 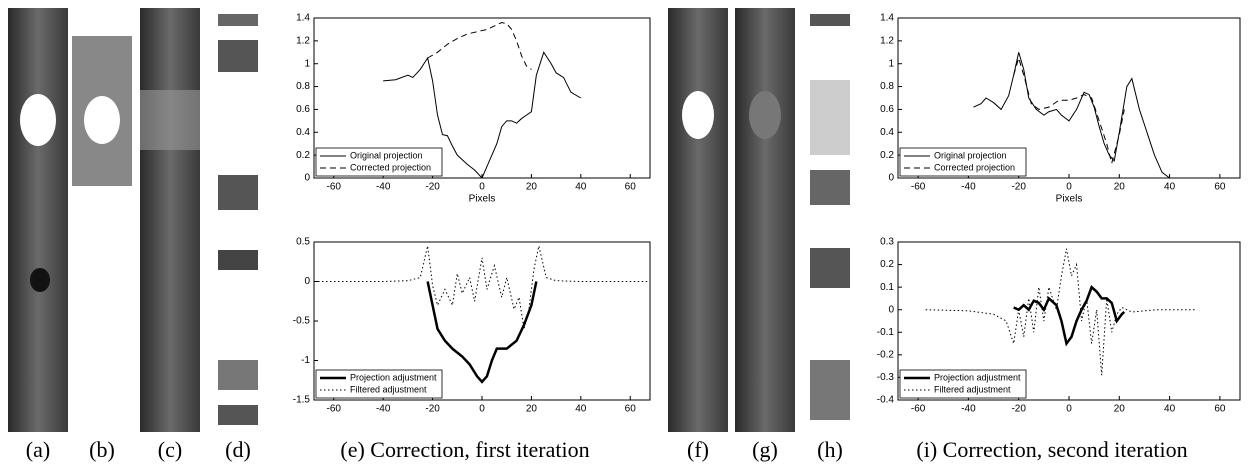 What do you see at coordinates (305, 360) in the screenshot?
I see `y-tick-label: -1` at bounding box center [305, 360].